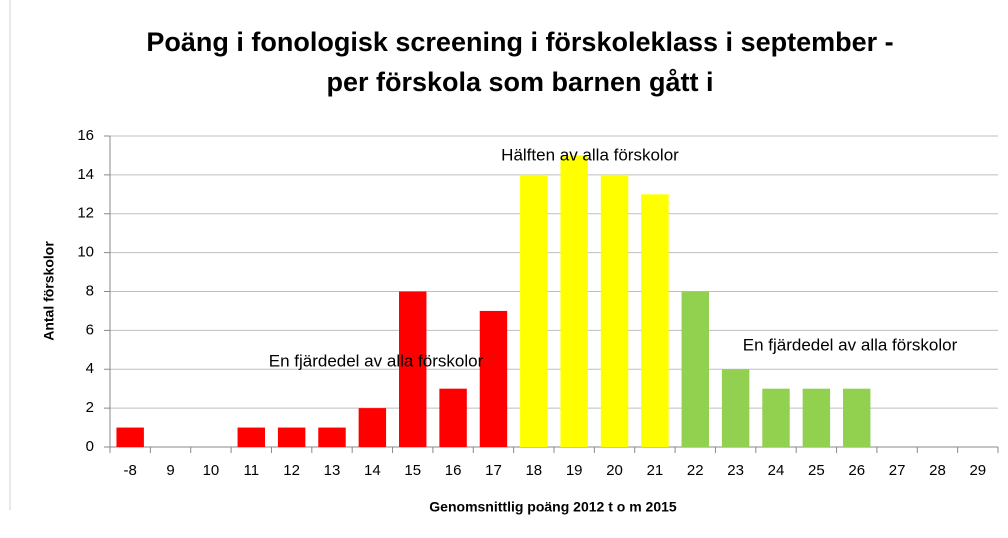  I want to click on y-tick-label: 10, so click(85, 252).